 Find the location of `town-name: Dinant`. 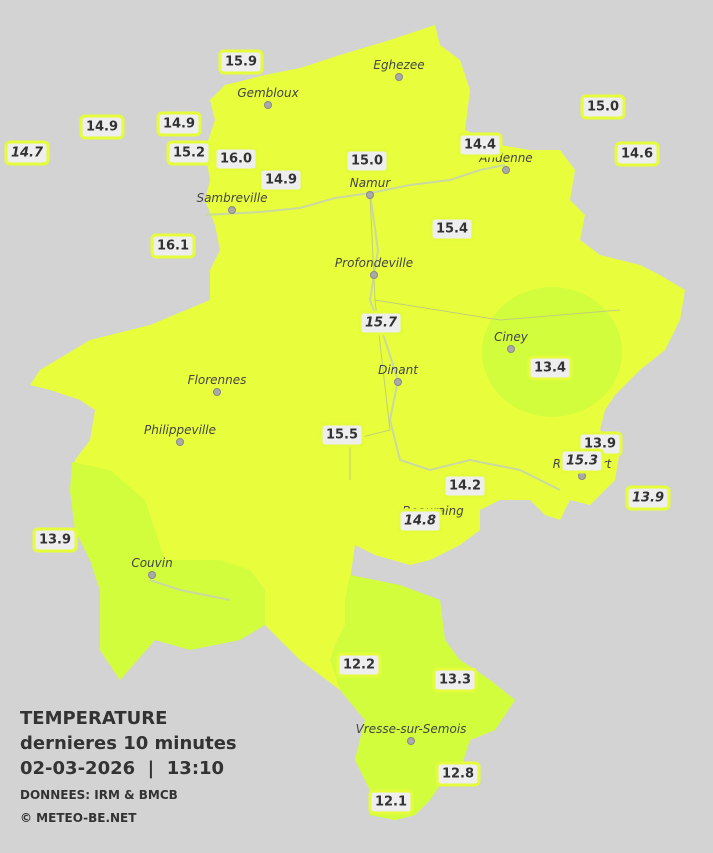

town-name: Dinant is located at coordinates (398, 370).